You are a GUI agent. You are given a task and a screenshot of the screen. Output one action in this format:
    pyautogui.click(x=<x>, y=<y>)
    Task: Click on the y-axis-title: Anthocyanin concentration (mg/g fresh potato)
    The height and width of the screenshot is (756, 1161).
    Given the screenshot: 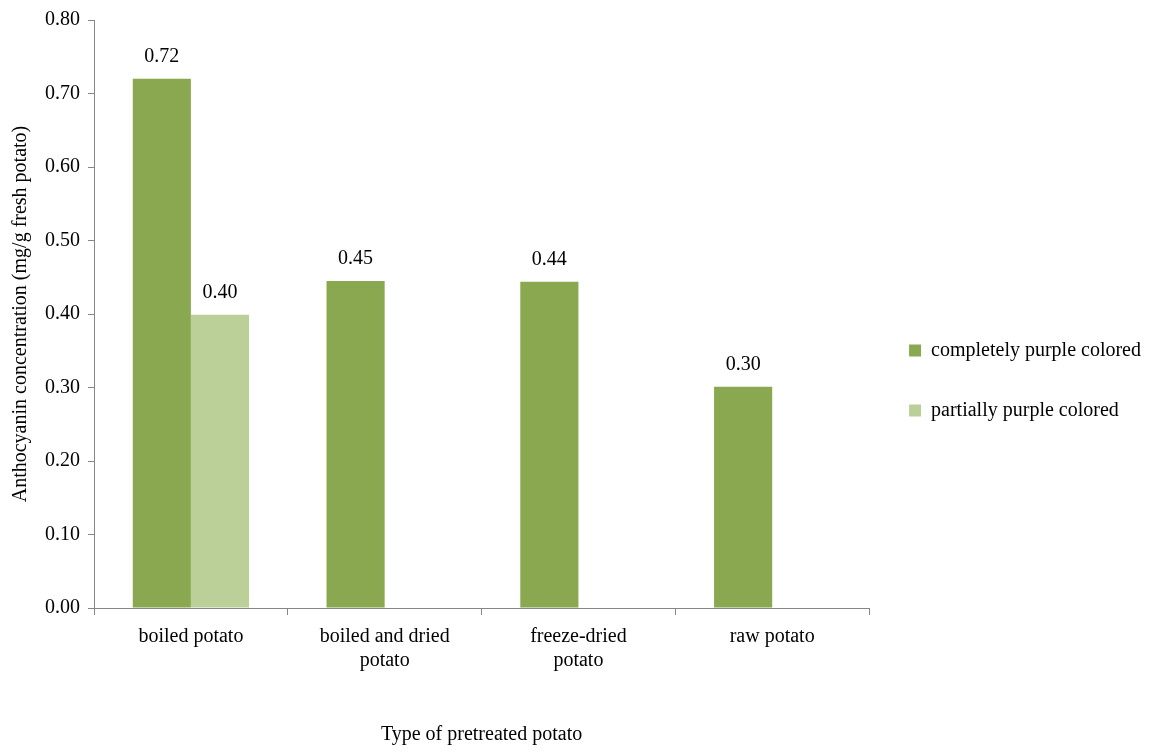 What is the action you would take?
    pyautogui.click(x=20, y=314)
    